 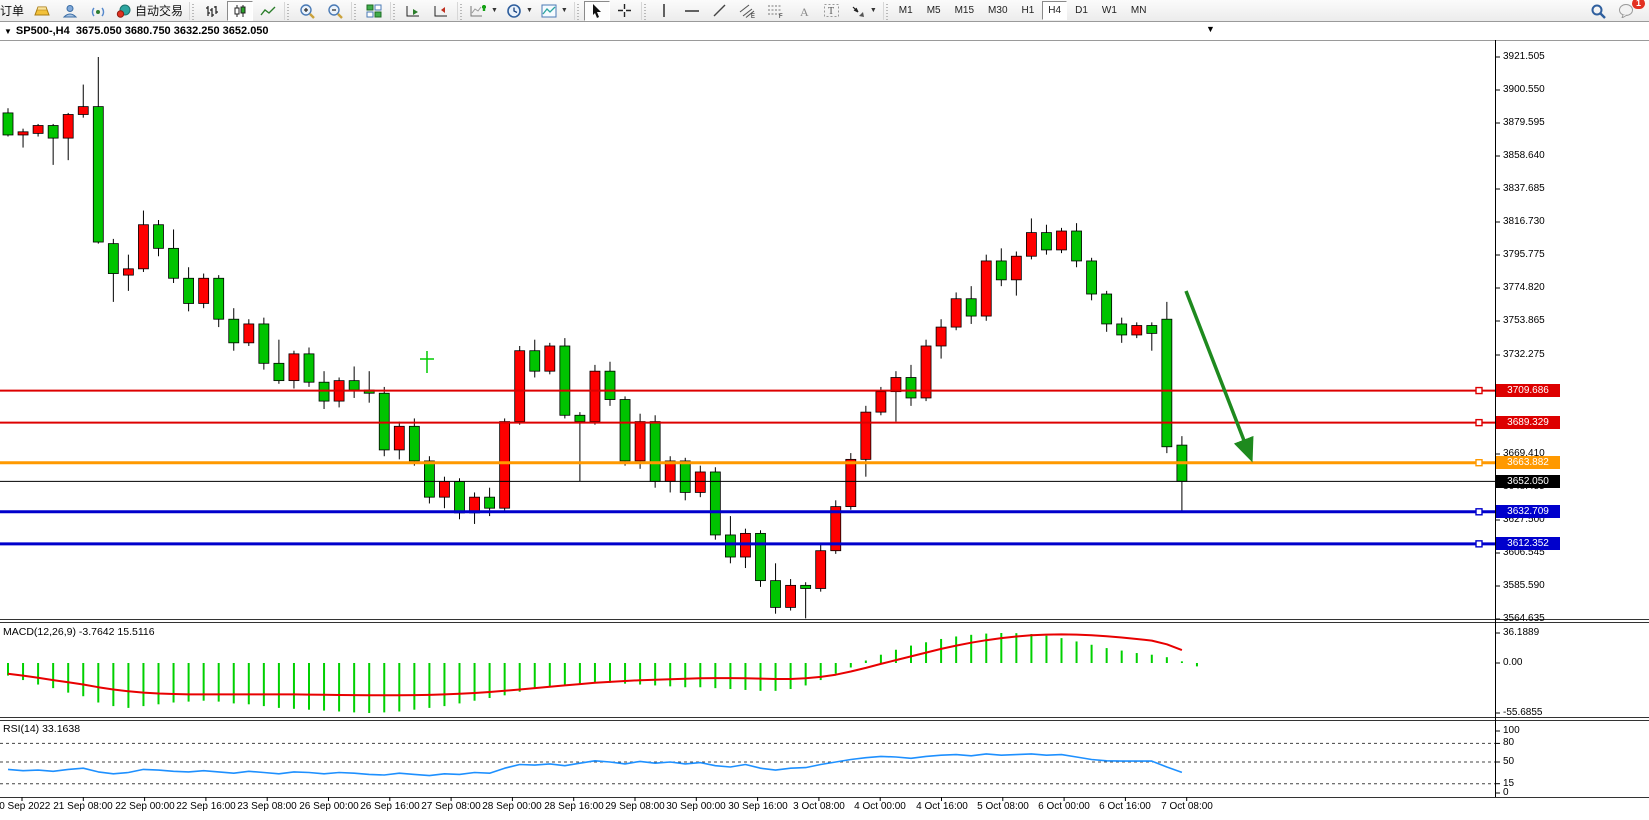 I want to click on vertical-line-tool, so click(x=664, y=11).